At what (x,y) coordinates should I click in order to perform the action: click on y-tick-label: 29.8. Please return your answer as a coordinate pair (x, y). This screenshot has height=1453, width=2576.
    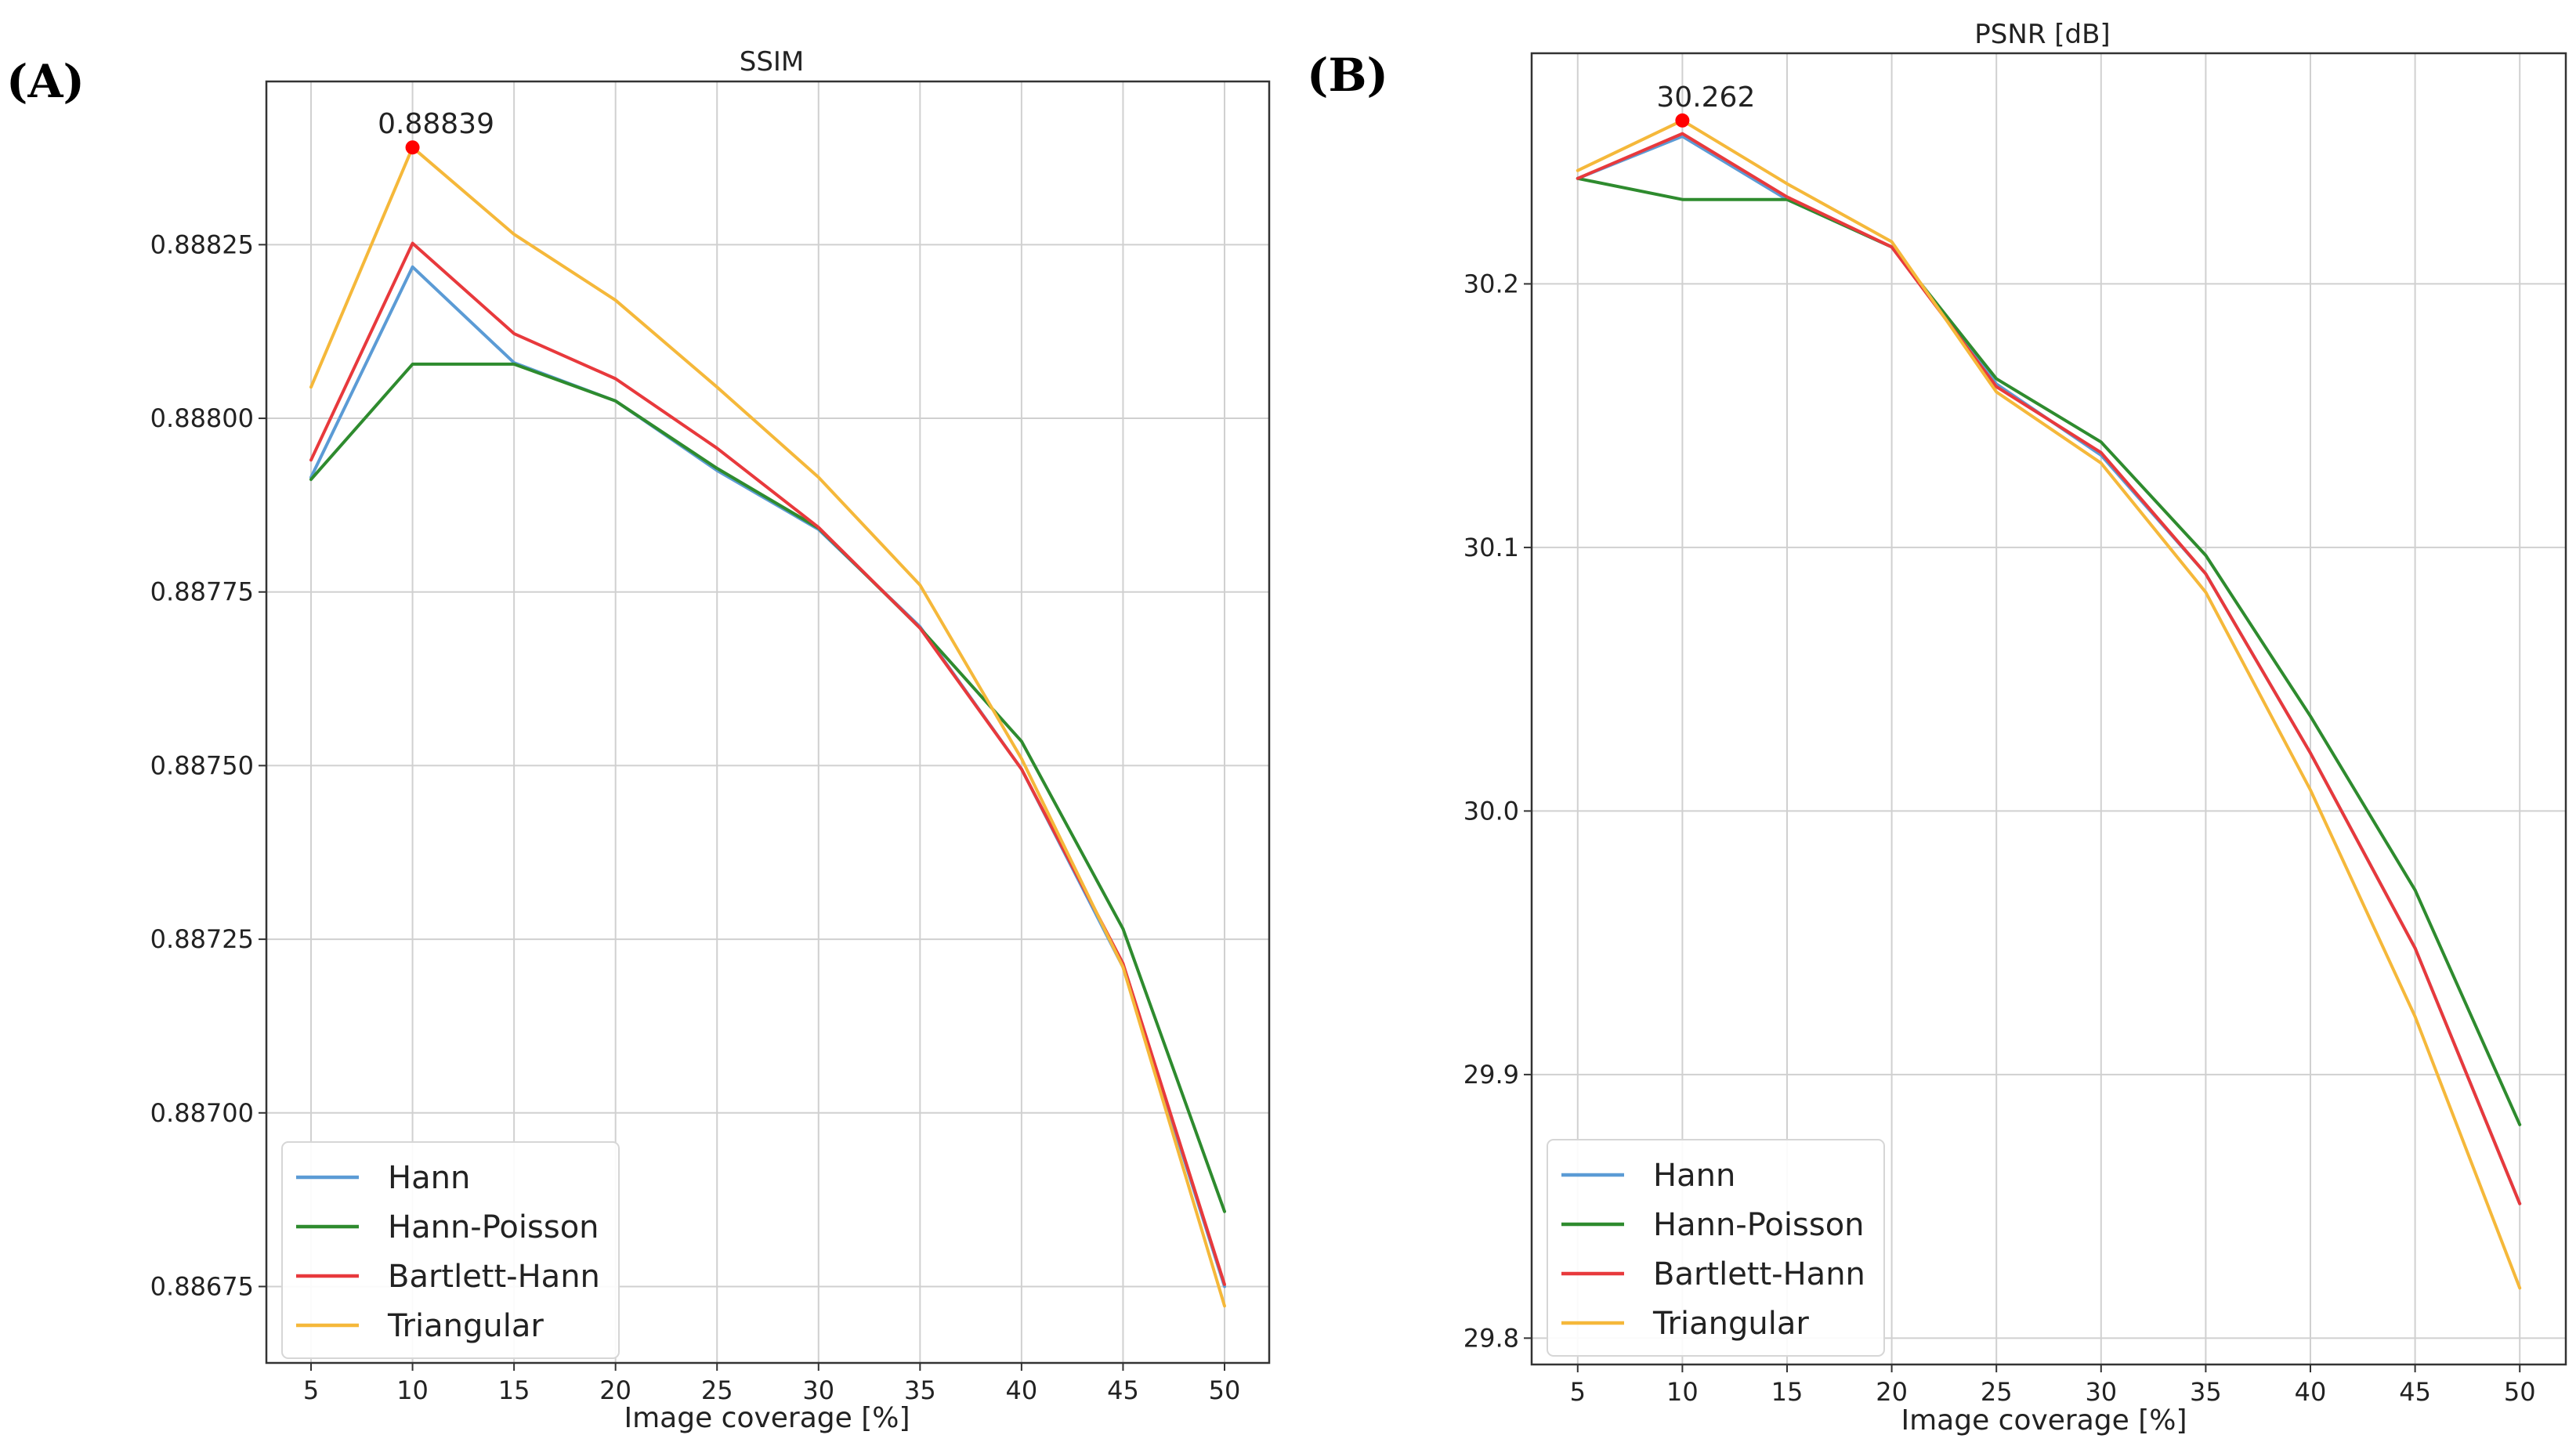
    Looking at the image, I should click on (1491, 1338).